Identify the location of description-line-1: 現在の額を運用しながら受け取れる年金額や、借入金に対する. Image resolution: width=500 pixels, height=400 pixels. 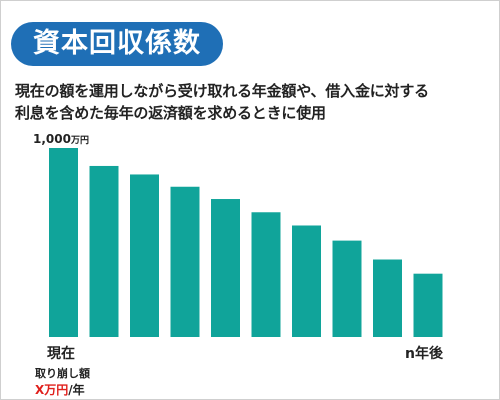
(222, 91).